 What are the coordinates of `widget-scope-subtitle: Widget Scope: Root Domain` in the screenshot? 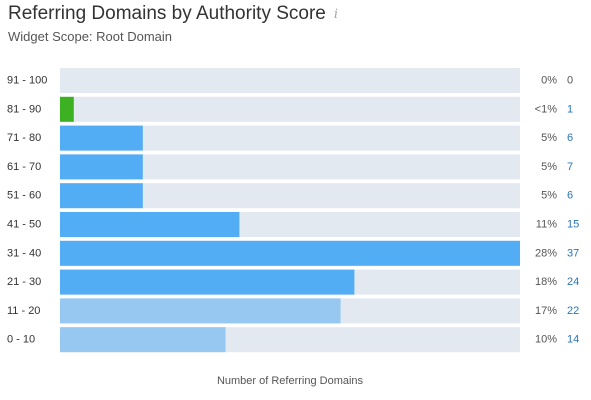 It's located at (90, 36).